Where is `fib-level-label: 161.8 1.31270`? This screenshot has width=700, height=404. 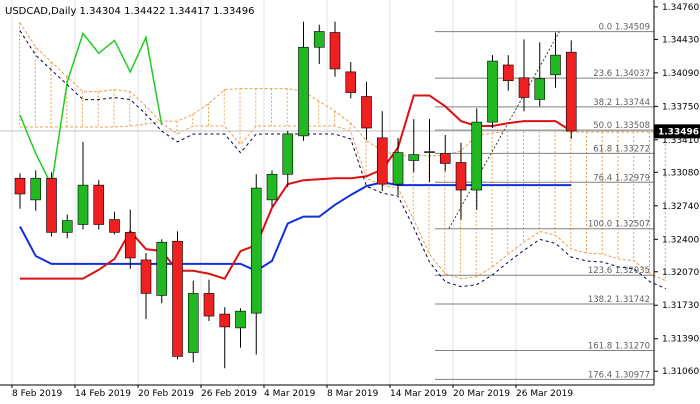
fib-level-label: 161.8 1.31270 is located at coordinates (619, 347).